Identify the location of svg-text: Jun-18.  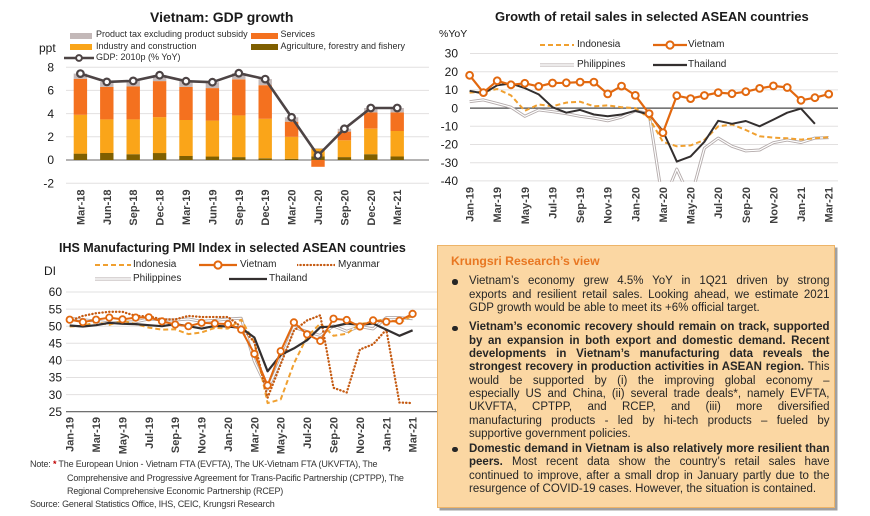
(108, 207).